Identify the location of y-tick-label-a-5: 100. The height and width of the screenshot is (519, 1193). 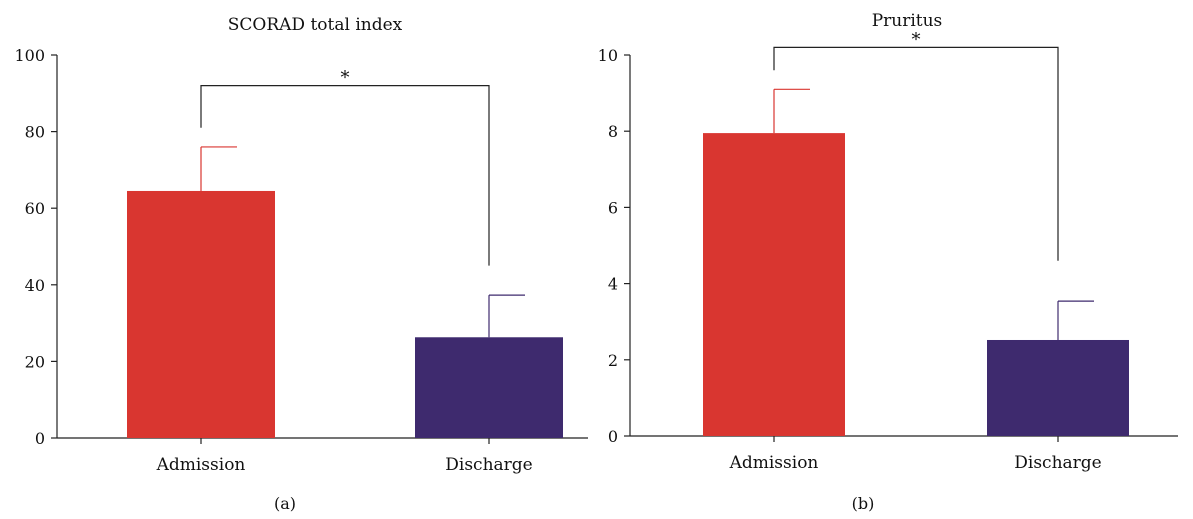
(29, 55).